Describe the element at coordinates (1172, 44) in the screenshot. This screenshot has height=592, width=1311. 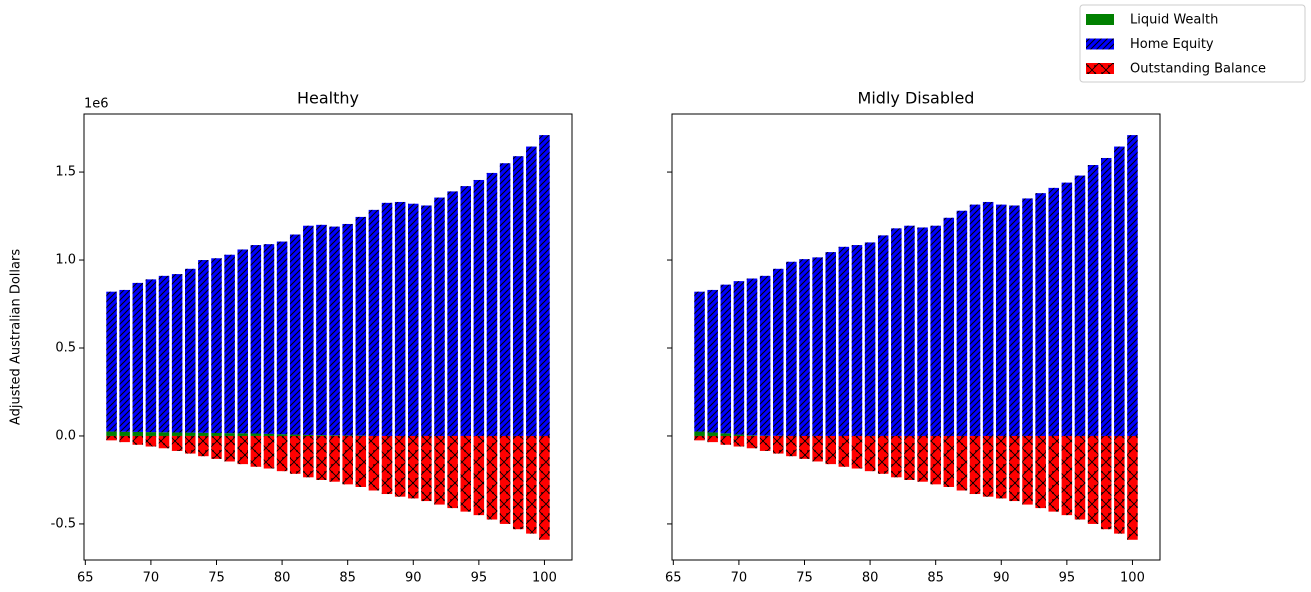
I see `legend-label: Home Equity` at that location.